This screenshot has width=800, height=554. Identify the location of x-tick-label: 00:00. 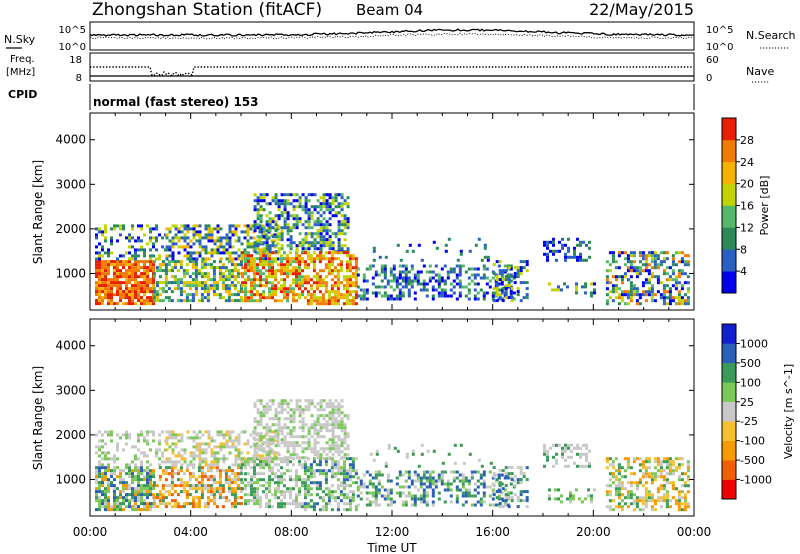
(90, 532).